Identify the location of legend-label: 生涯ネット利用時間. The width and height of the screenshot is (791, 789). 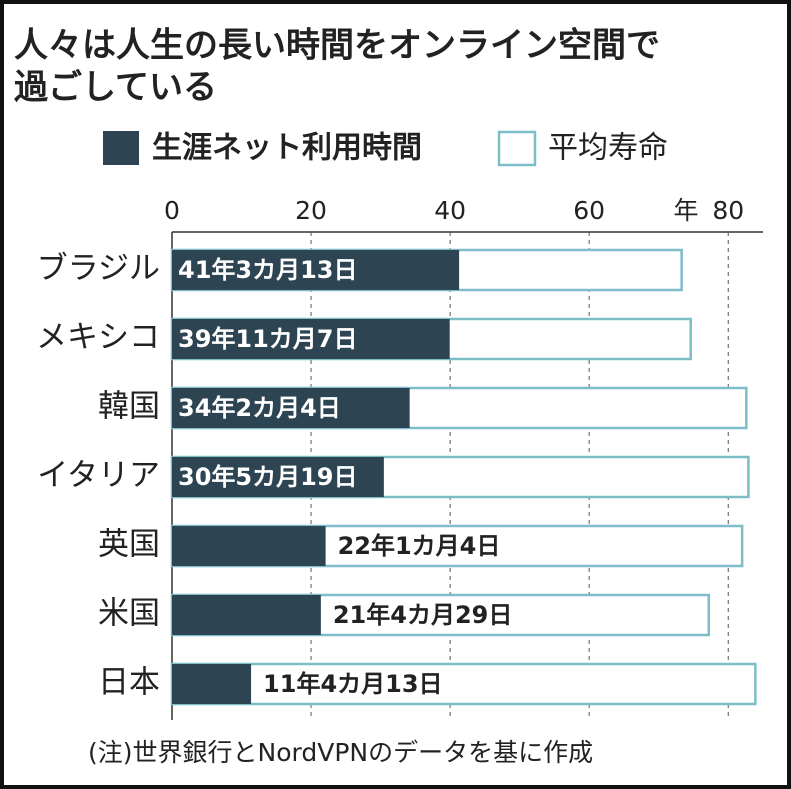
(287, 148).